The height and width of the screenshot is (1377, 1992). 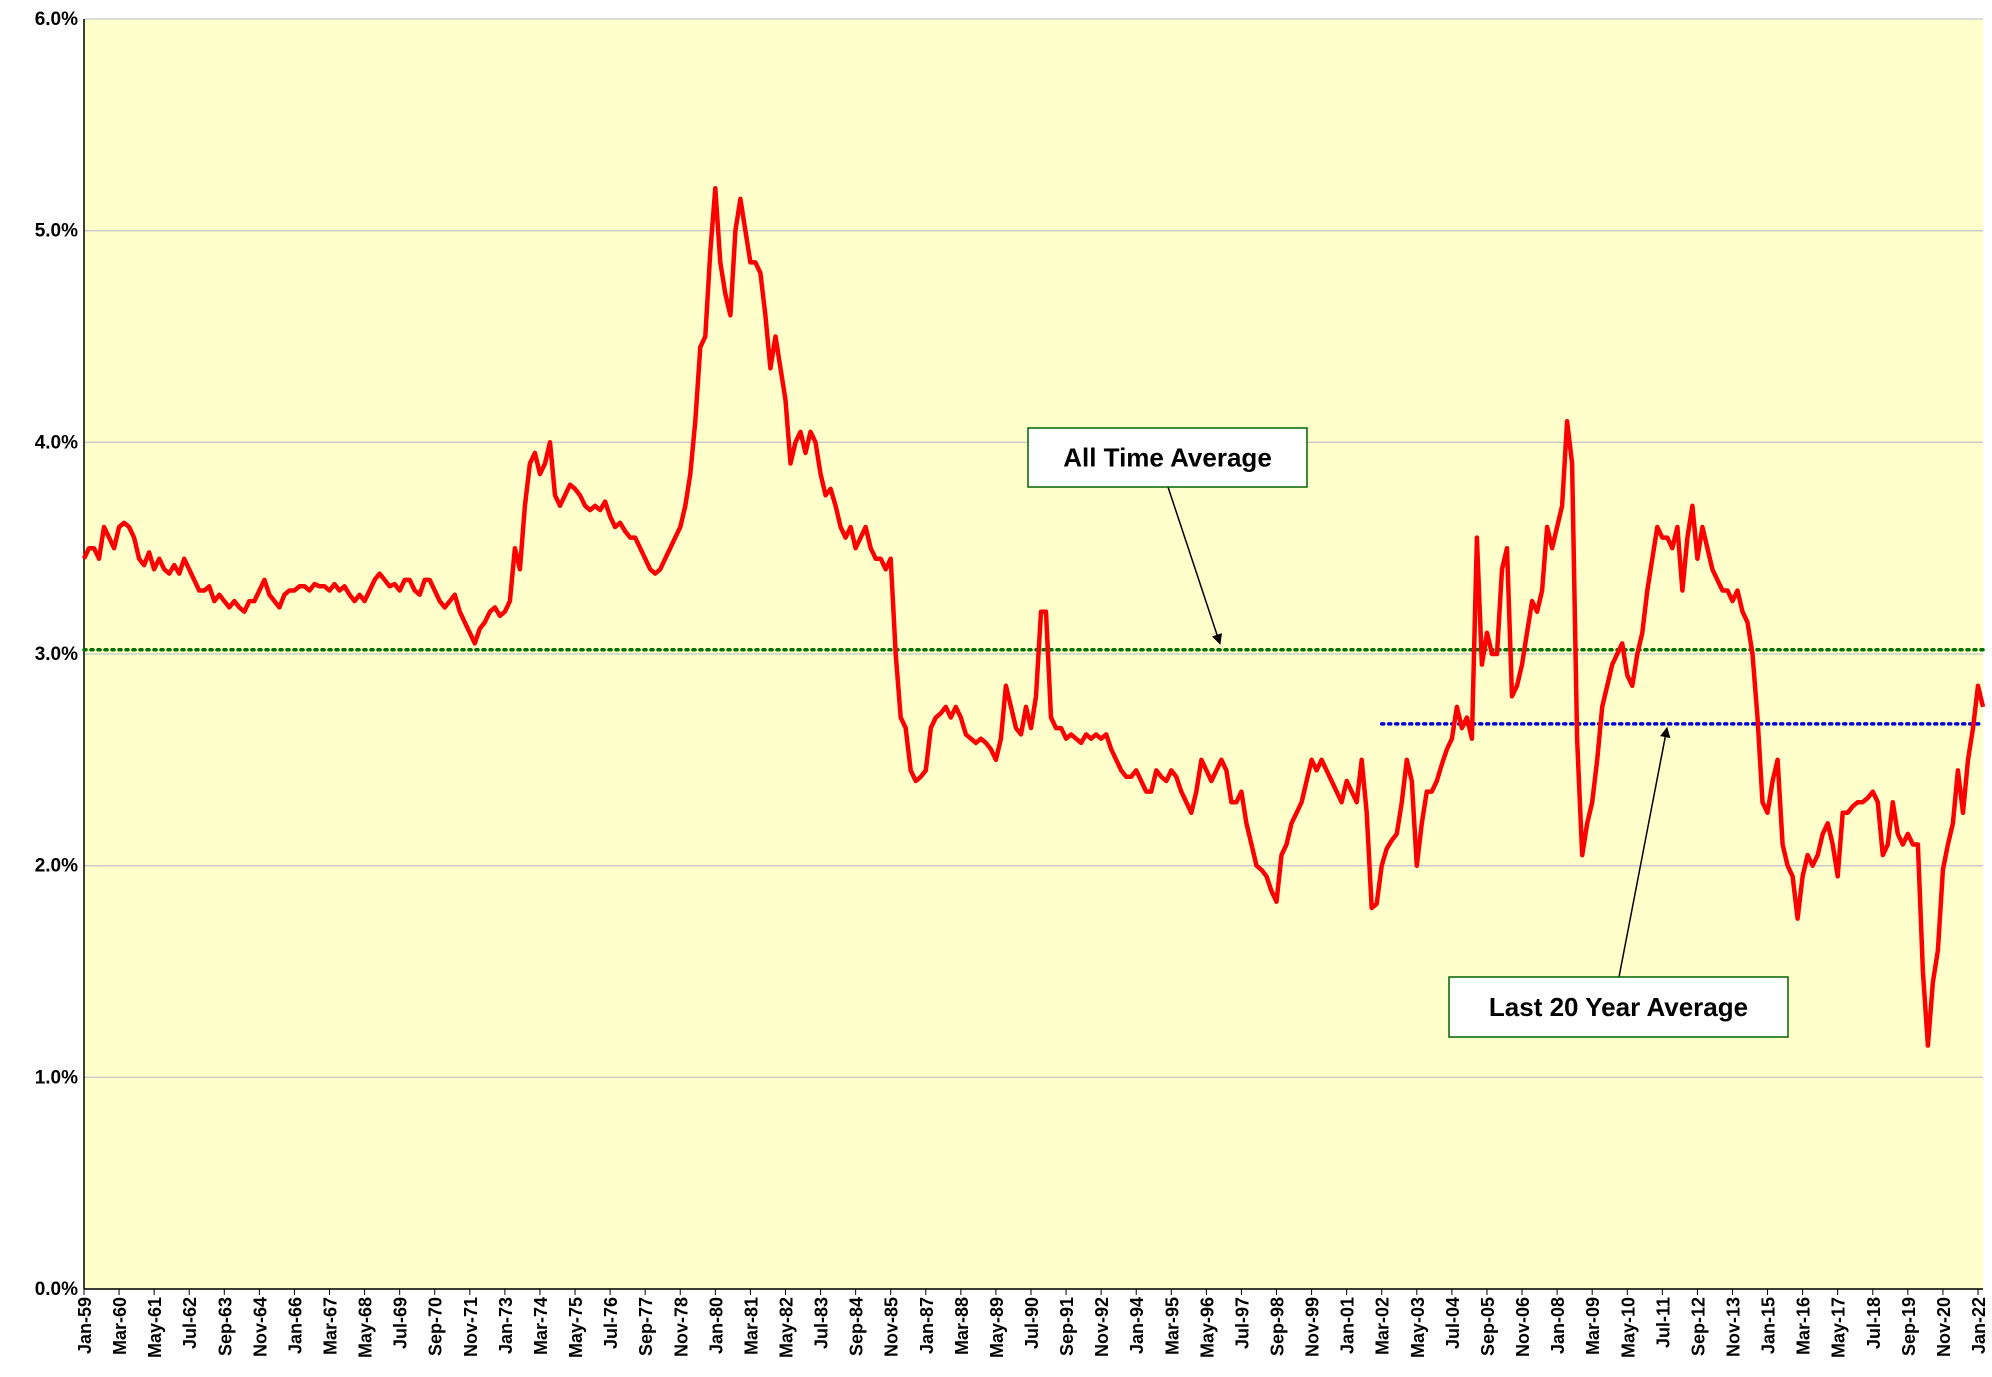 What do you see at coordinates (1523, 1327) in the screenshot?
I see `x-tick-label: Nov-06` at bounding box center [1523, 1327].